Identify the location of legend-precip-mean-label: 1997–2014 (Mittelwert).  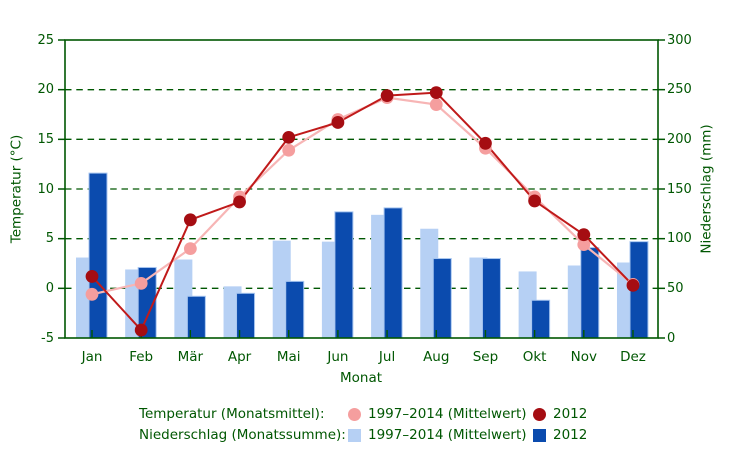
(447, 435).